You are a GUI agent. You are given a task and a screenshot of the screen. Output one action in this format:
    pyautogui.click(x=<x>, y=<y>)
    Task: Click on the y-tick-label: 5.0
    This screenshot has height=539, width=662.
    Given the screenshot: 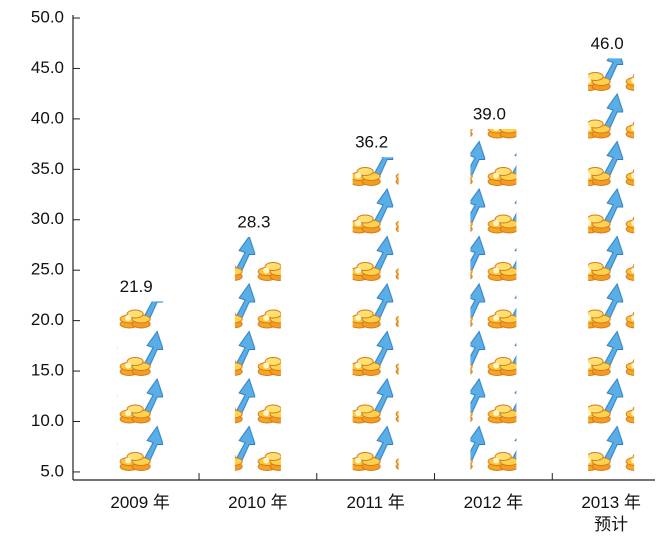 What is the action you would take?
    pyautogui.click(x=52, y=470)
    